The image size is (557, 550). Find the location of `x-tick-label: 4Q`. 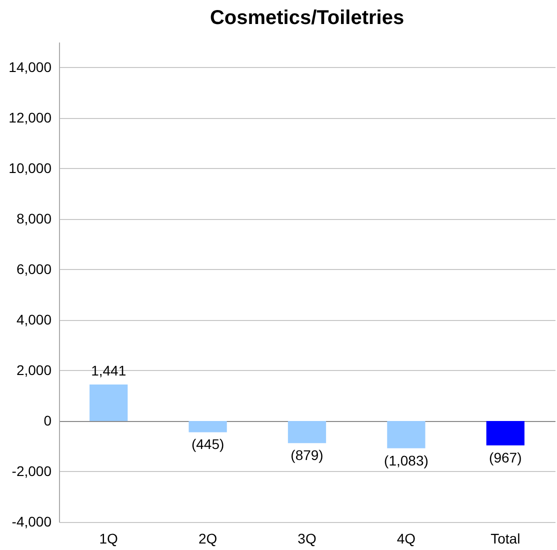

x-tick-label: 4Q is located at coordinates (406, 538).